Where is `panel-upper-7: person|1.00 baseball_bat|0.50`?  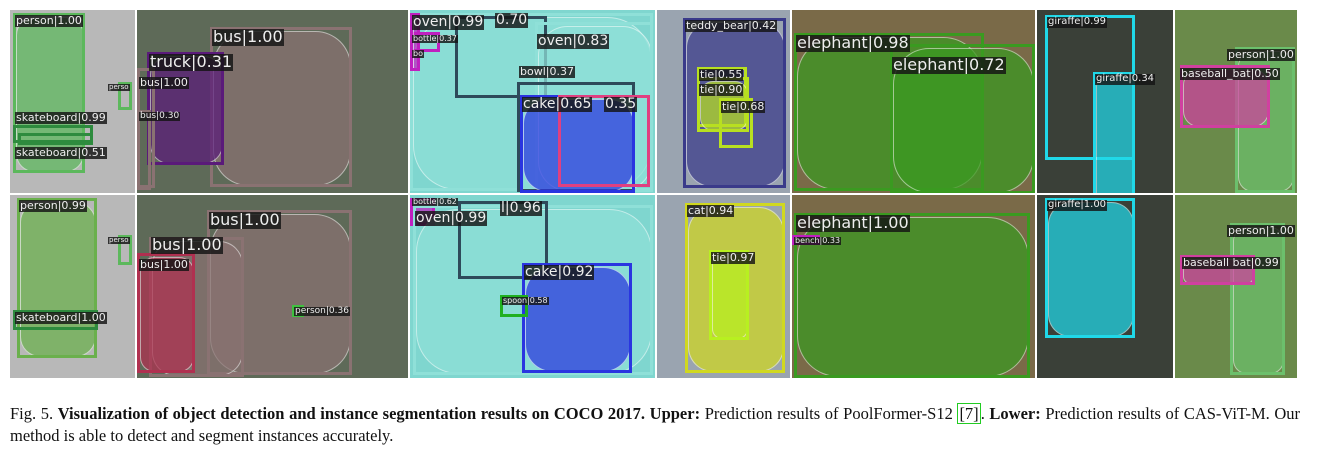 panel-upper-7: person|1.00 baseball_bat|0.50 is located at coordinates (1236, 101).